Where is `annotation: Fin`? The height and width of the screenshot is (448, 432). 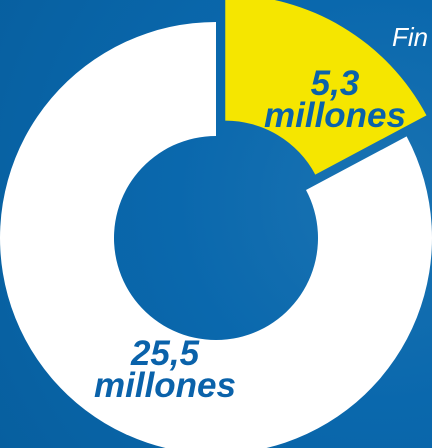
annotation: Fin is located at coordinates (410, 37).